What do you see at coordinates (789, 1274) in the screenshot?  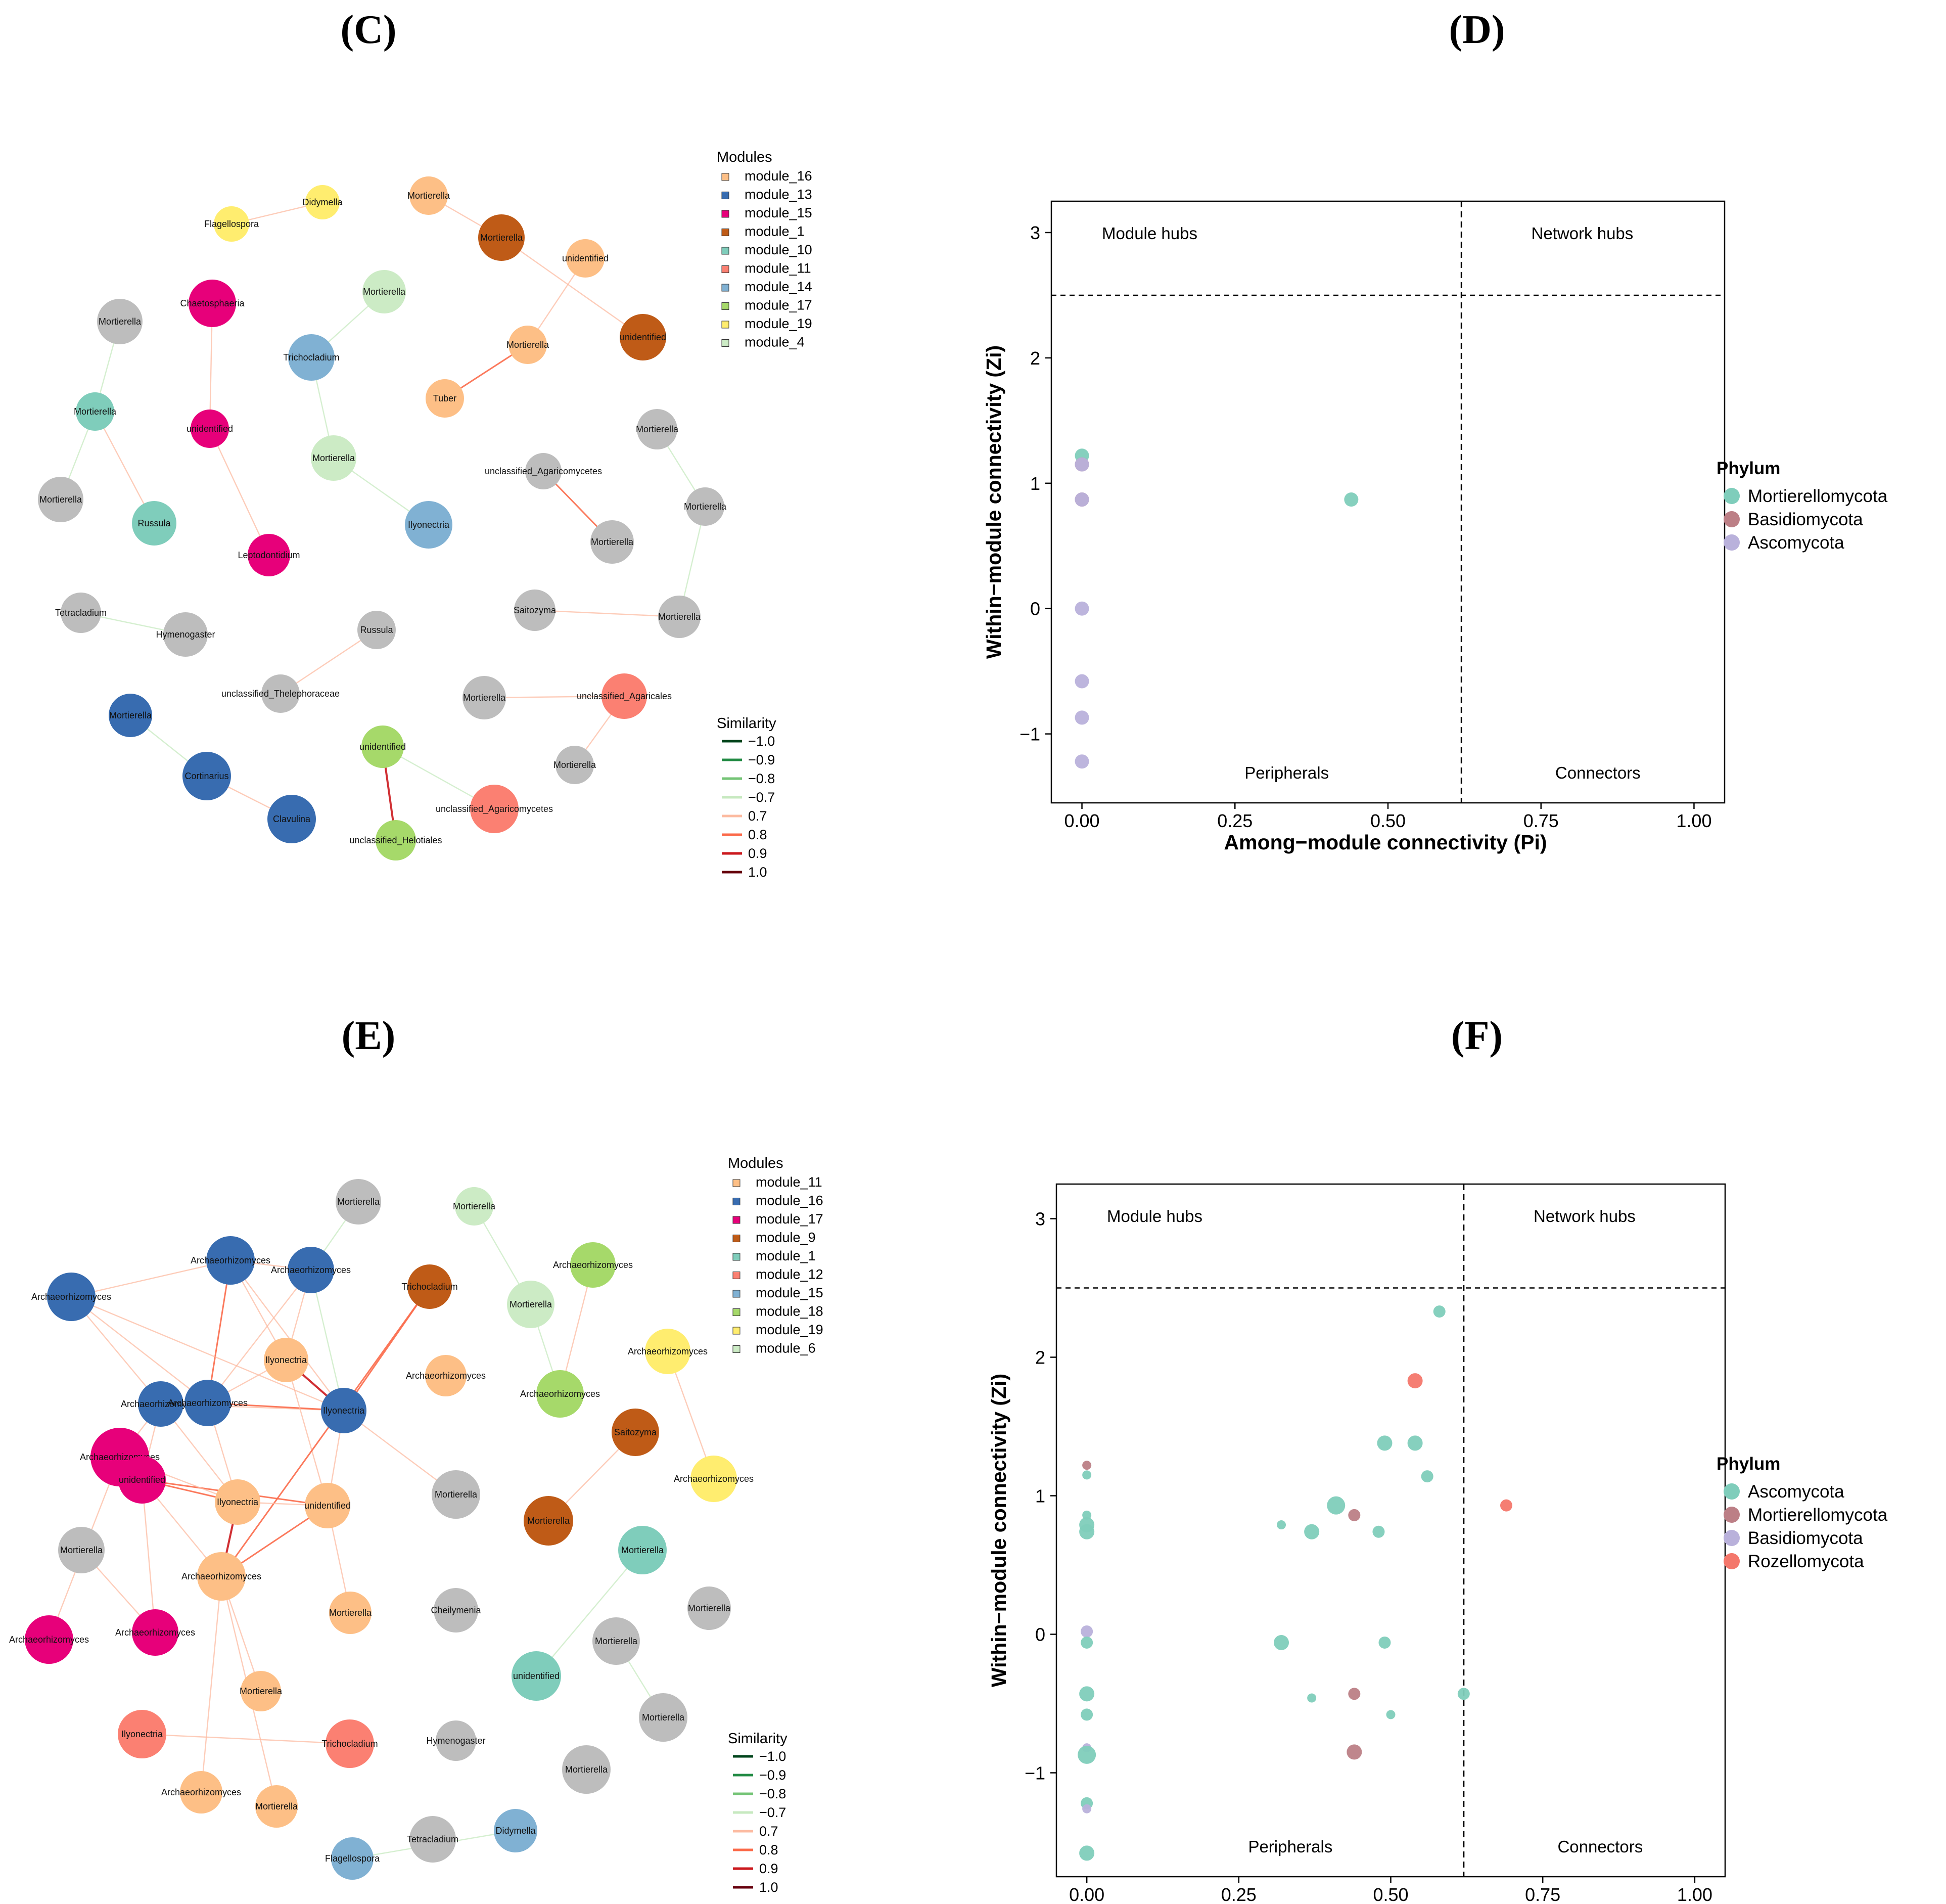 I see `legend-item-label: module_12` at bounding box center [789, 1274].